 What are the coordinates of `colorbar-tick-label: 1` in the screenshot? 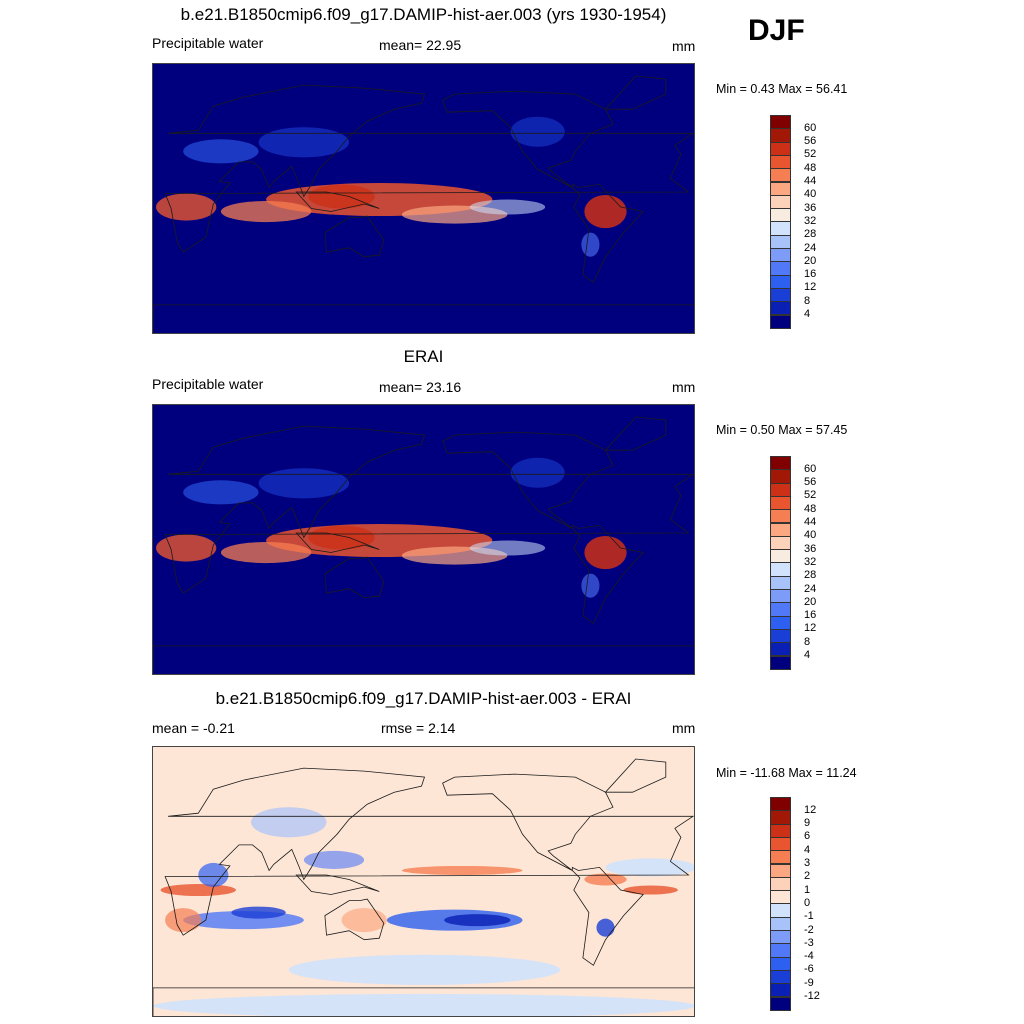 It's located at (807, 889).